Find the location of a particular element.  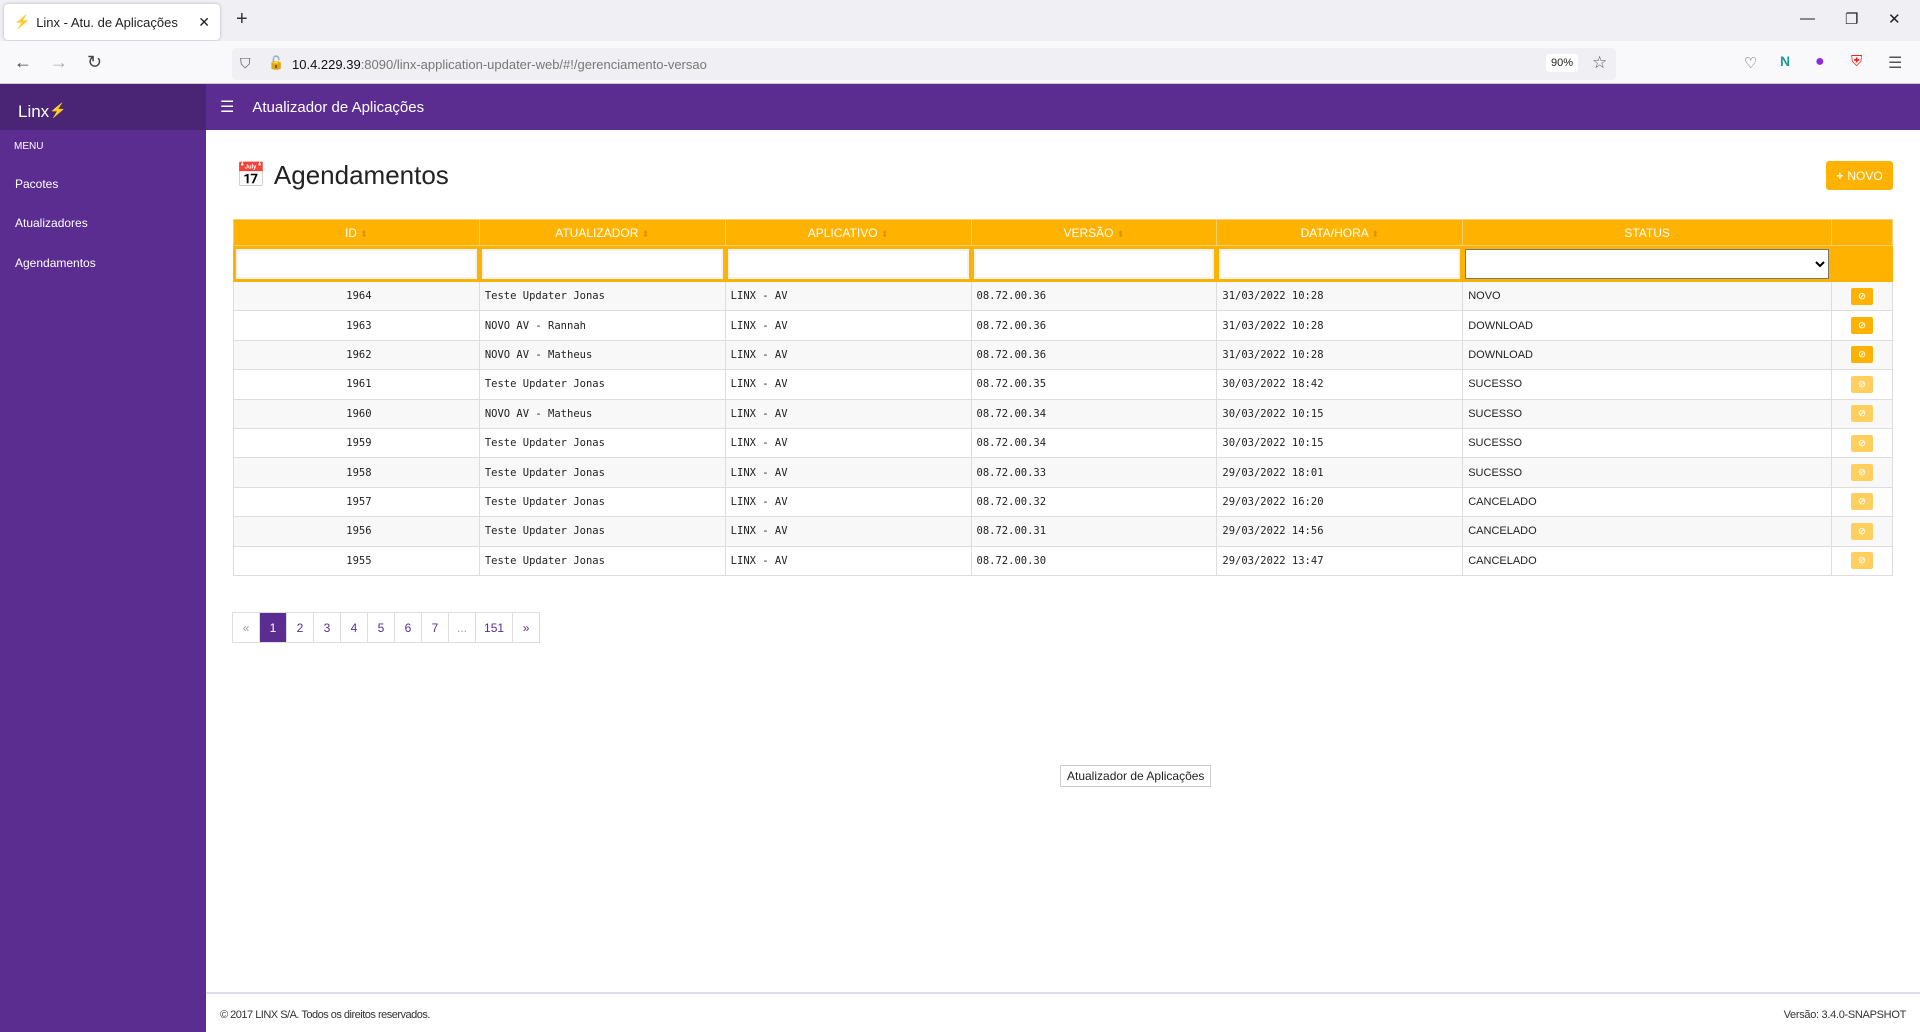

minimize-icon: — is located at coordinates (1807, 18).